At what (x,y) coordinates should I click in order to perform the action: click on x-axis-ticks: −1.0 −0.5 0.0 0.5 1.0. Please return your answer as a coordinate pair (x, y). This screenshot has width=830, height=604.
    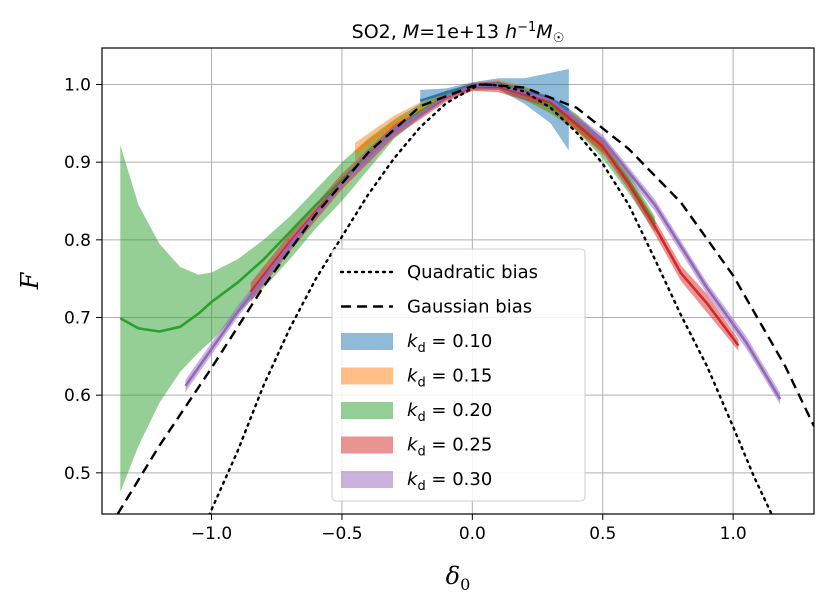
    Looking at the image, I should click on (469, 529).